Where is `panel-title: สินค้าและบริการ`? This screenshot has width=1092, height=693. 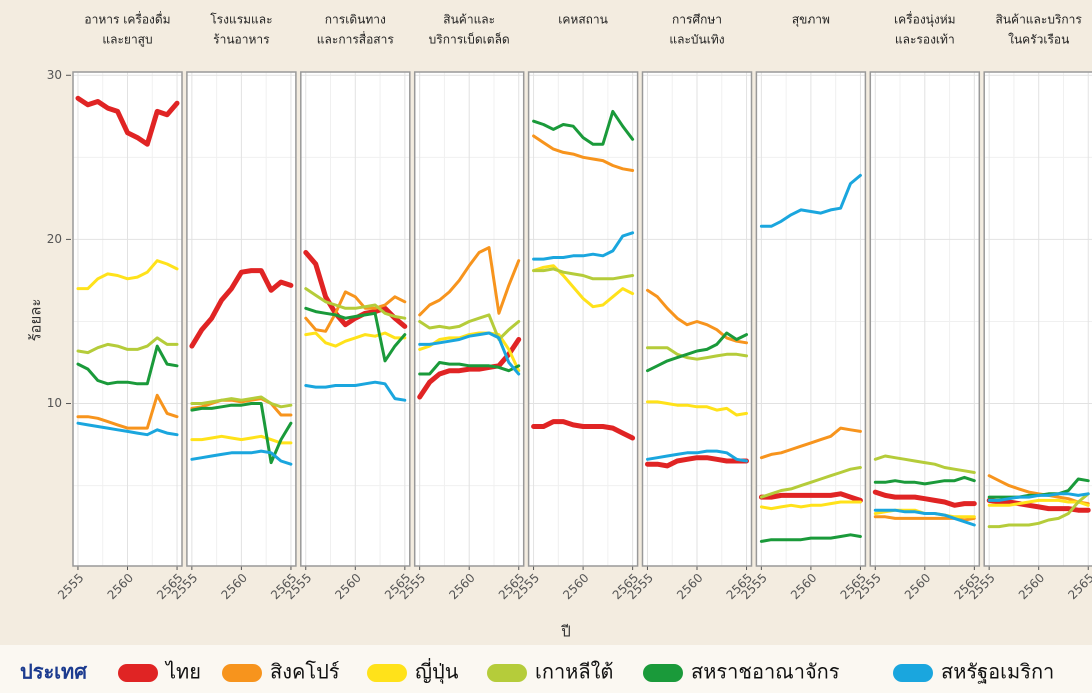
panel-title: สินค้าและบริการ is located at coordinates (1039, 20).